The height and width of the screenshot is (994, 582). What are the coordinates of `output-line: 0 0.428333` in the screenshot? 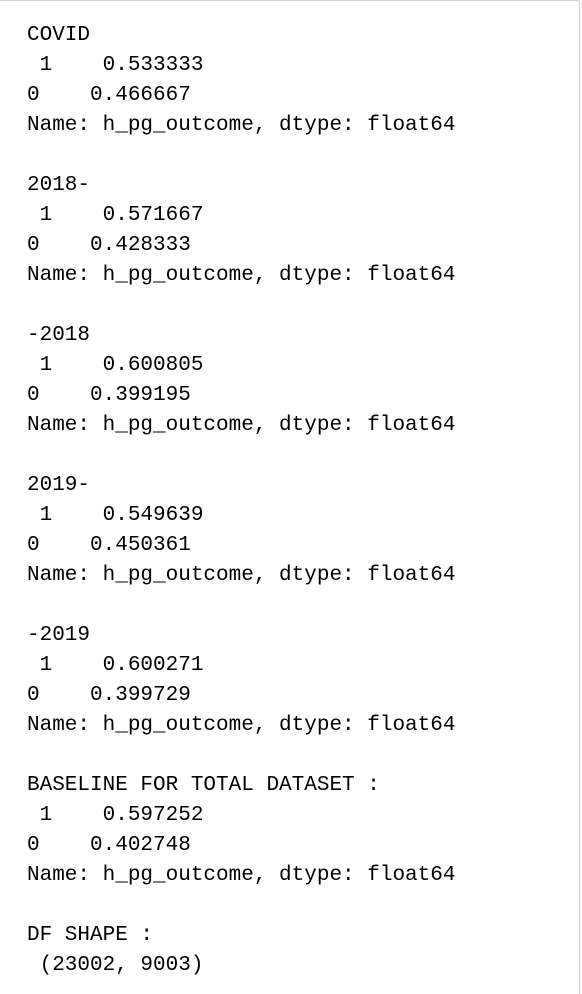 It's located at (109, 245).